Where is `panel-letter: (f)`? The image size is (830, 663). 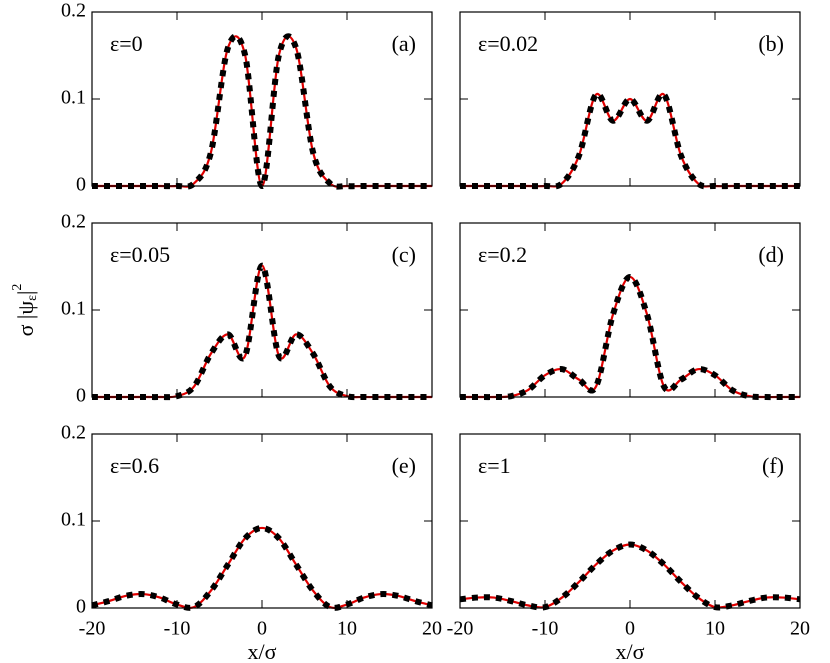
panel-letter: (f) is located at coordinates (773, 465).